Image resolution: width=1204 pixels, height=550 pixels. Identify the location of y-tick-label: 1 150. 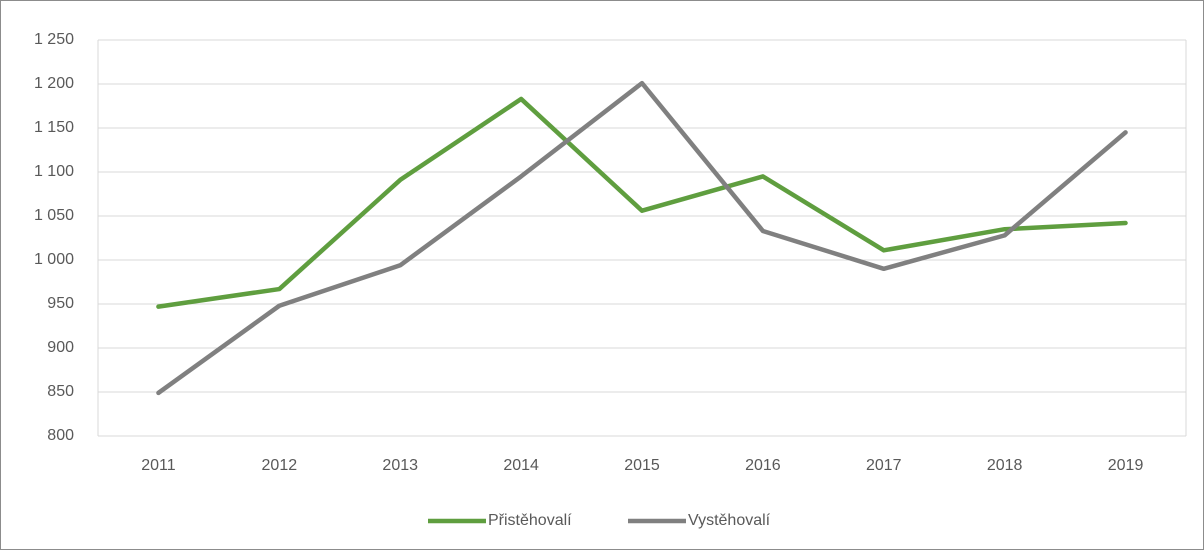
(54, 127).